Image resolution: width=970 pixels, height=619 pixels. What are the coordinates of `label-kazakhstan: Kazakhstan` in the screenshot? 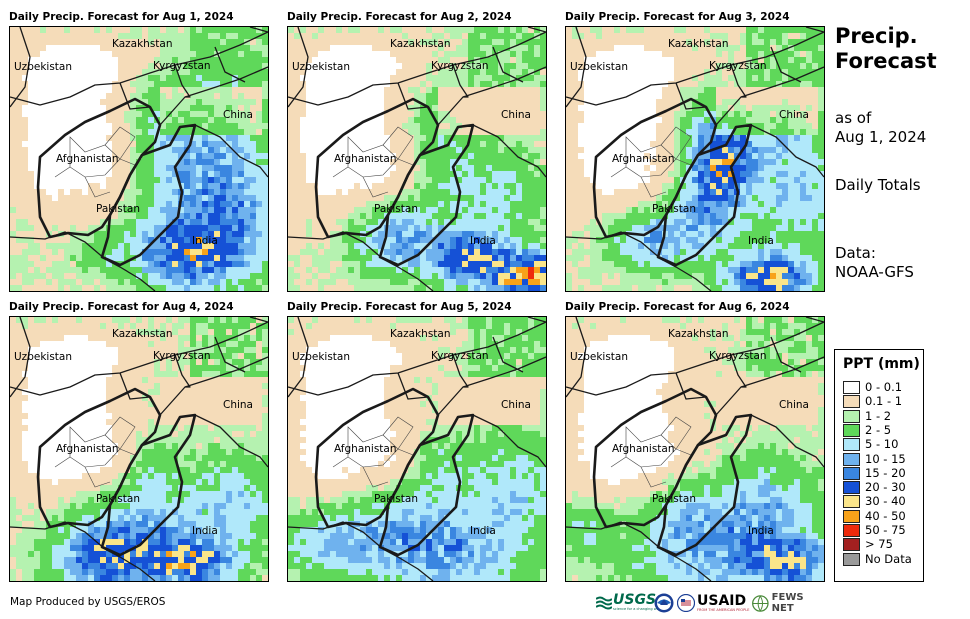 It's located at (420, 44).